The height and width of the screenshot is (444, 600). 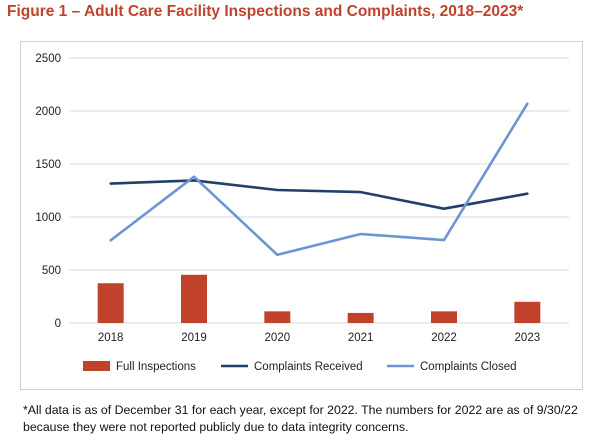 I want to click on x-tick-label: 2020, so click(x=278, y=338).